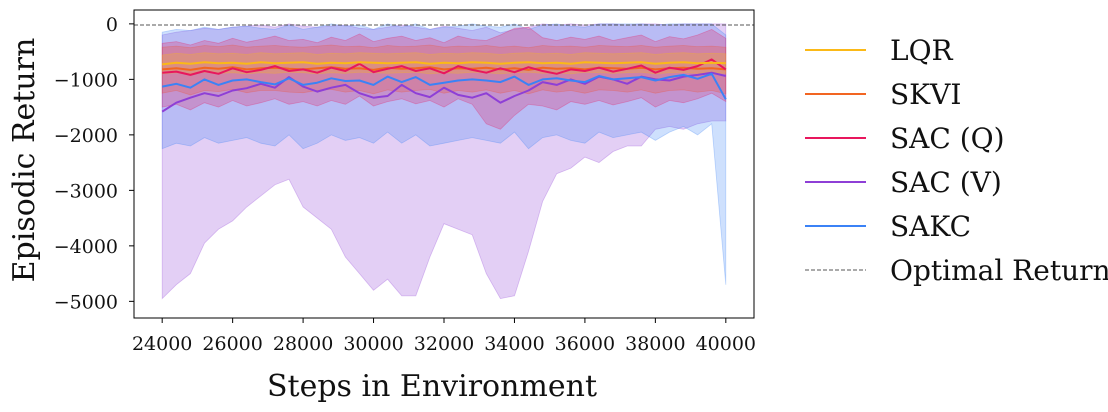 The image size is (1108, 412). What do you see at coordinates (86, 302) in the screenshot?
I see `y-tick-label: −5000` at bounding box center [86, 302].